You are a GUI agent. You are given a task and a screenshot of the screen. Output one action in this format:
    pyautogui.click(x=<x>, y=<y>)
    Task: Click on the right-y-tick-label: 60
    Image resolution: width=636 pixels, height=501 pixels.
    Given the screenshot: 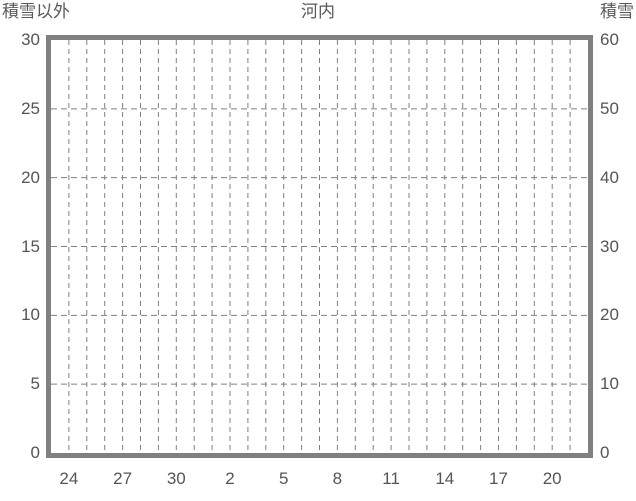 What is the action you would take?
    pyautogui.click(x=609, y=39)
    